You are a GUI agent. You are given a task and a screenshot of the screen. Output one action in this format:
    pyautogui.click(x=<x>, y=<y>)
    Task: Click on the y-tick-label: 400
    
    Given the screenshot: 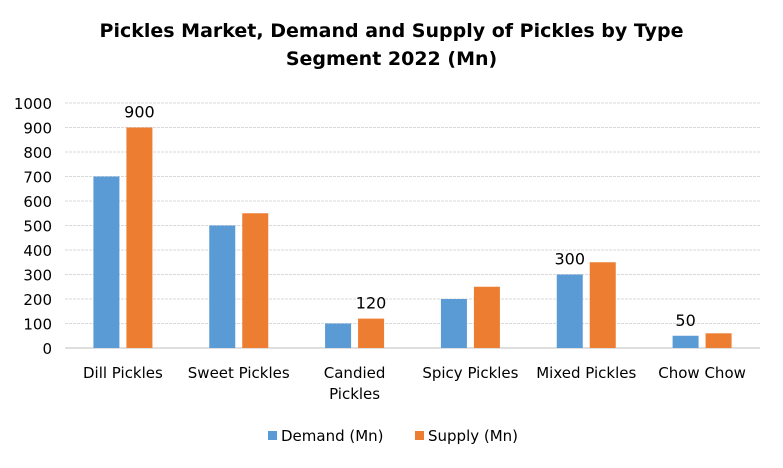 What is the action you would take?
    pyautogui.click(x=37, y=251)
    